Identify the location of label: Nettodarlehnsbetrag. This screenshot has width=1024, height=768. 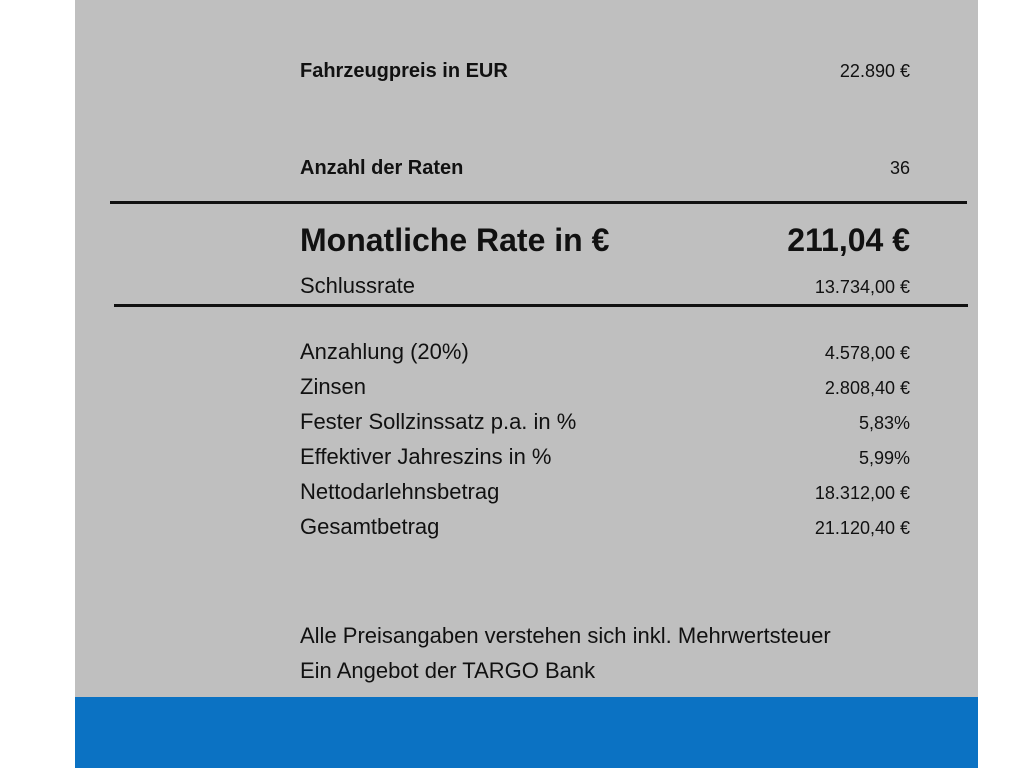
(400, 491).